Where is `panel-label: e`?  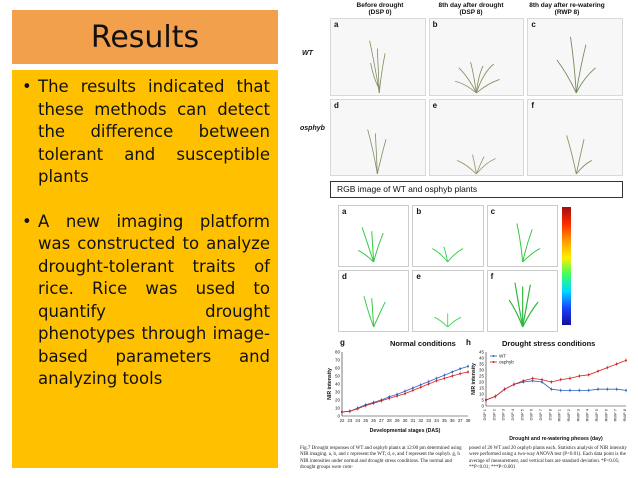 panel-label: e is located at coordinates (435, 105).